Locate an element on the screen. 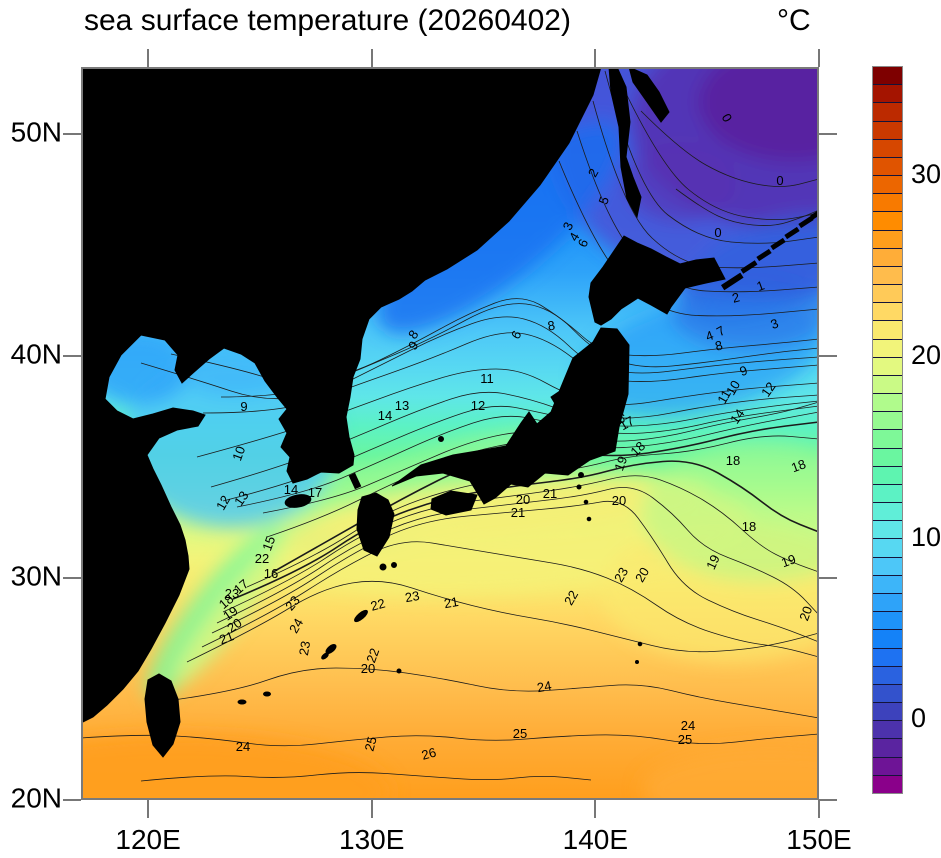 This screenshot has width=941, height=858. contour-label: 26 is located at coordinates (429, 754).